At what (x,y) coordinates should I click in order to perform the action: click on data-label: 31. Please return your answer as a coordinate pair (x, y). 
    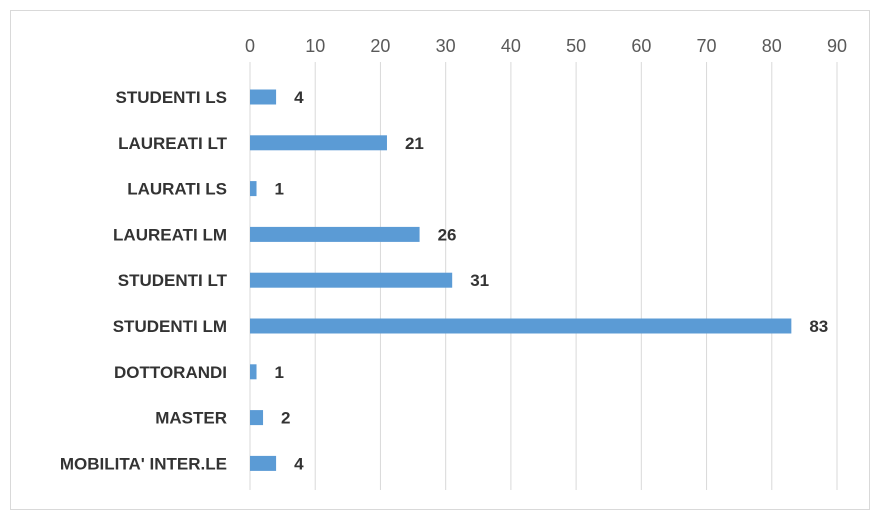
    Looking at the image, I should click on (479, 280).